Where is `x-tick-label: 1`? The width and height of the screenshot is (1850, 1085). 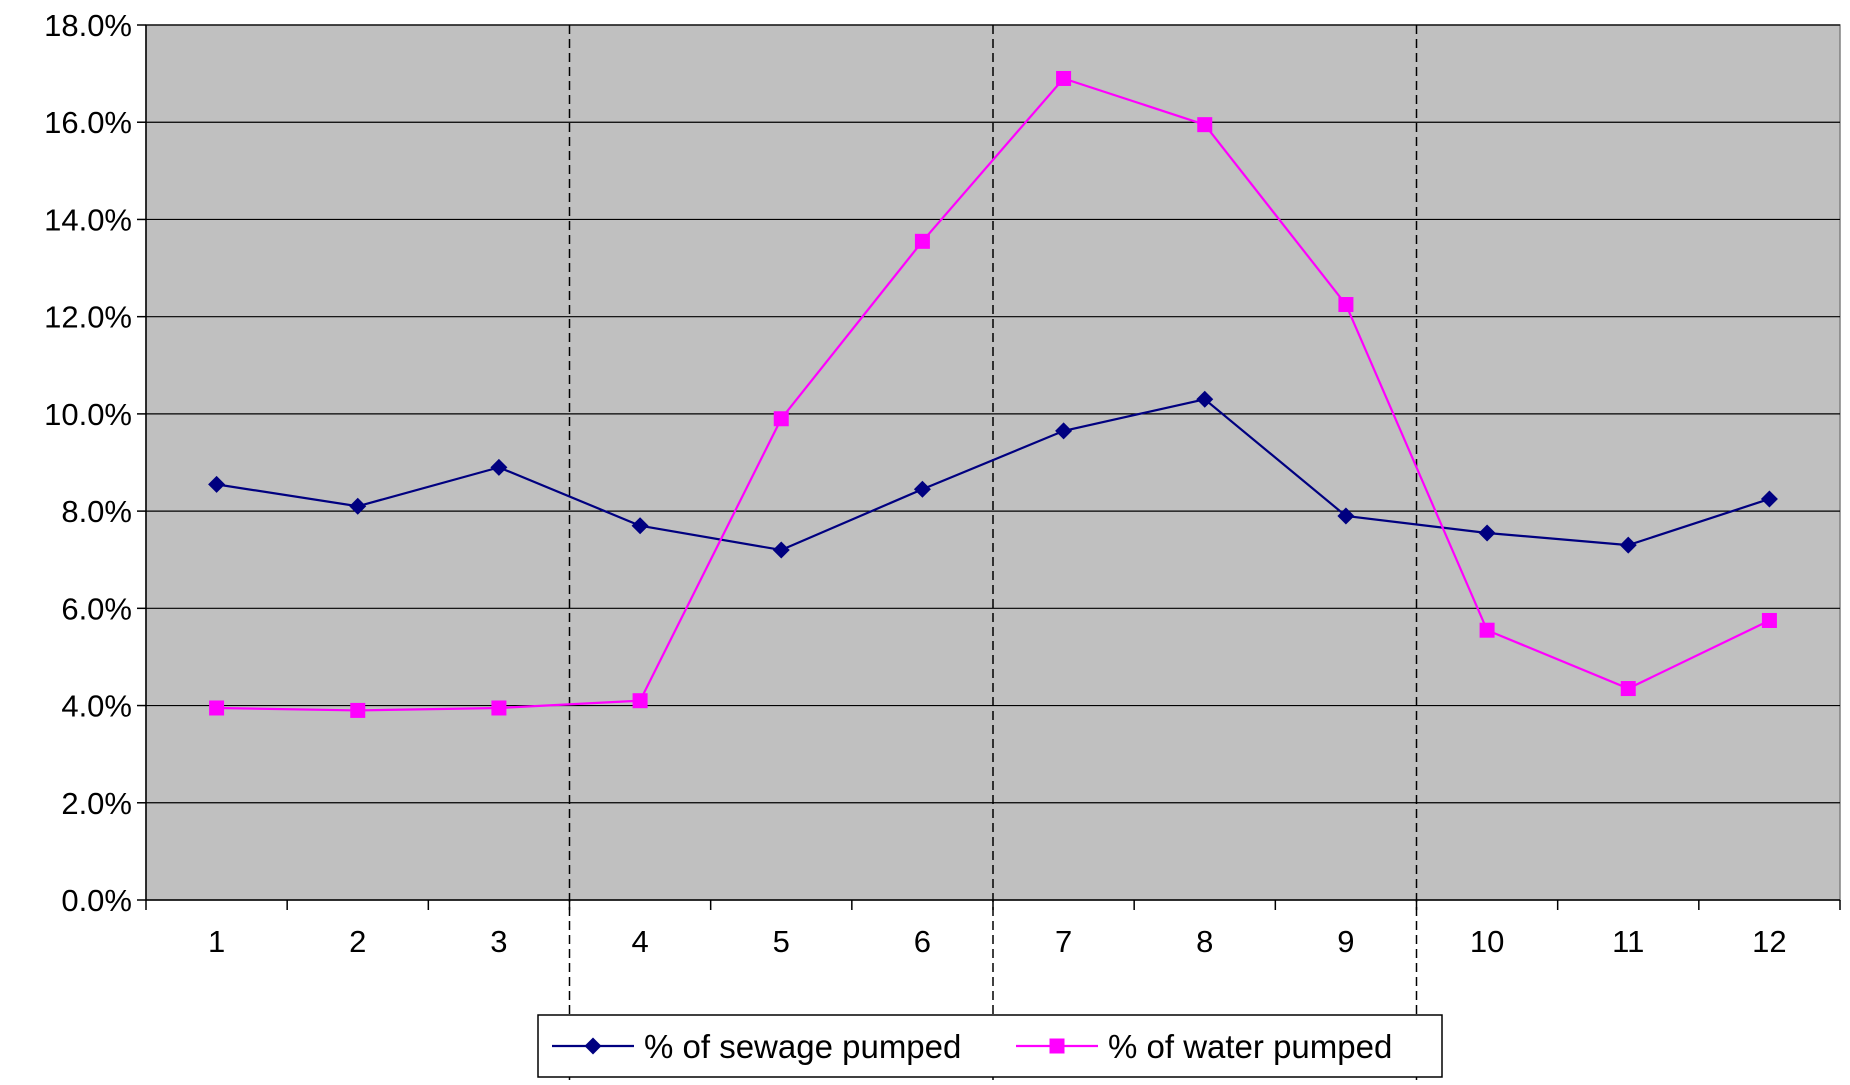 x-tick-label: 1 is located at coordinates (216, 941).